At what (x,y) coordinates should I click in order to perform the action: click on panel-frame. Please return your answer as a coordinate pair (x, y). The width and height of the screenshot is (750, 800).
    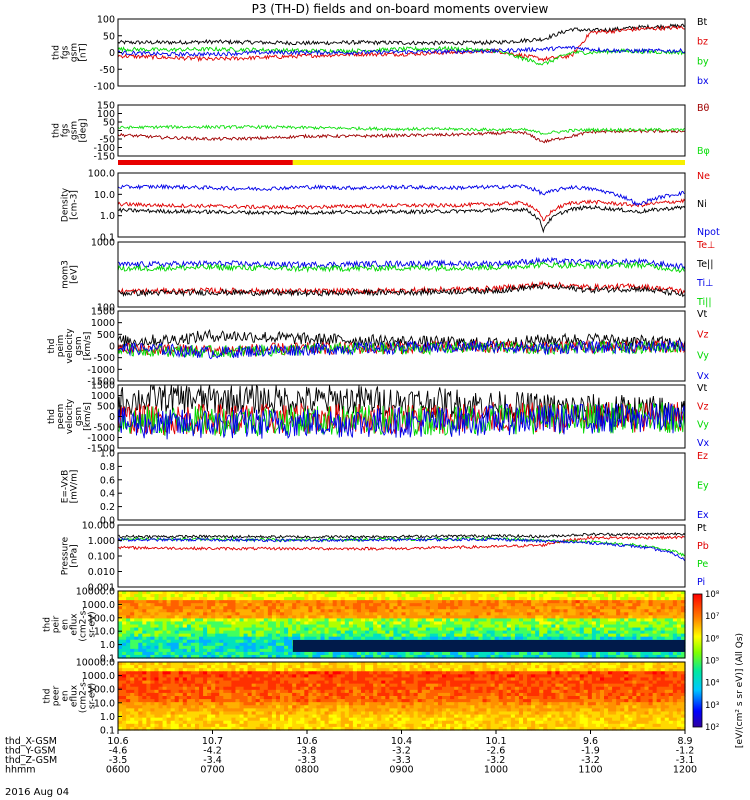
    Looking at the image, I should click on (401, 205).